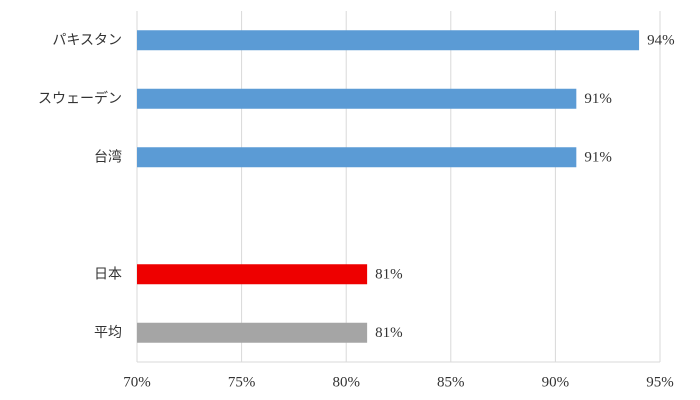  Describe the element at coordinates (556, 382) in the screenshot. I see `x-tick-label: 90%` at that location.